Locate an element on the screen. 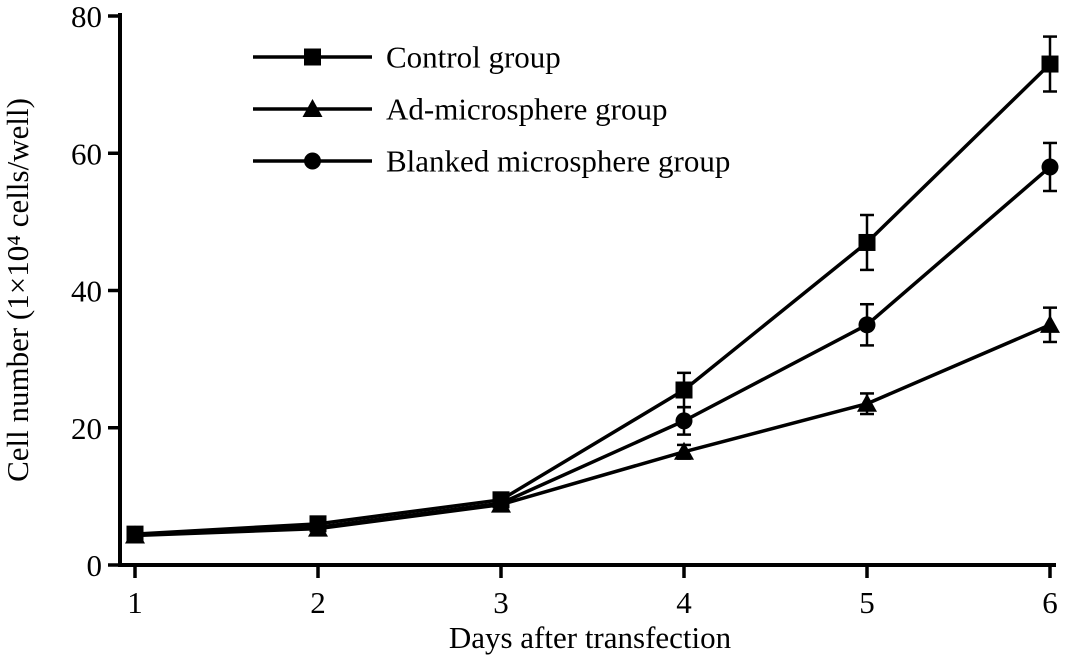  y-axis-tick-label: 80 is located at coordinates (86, 17).